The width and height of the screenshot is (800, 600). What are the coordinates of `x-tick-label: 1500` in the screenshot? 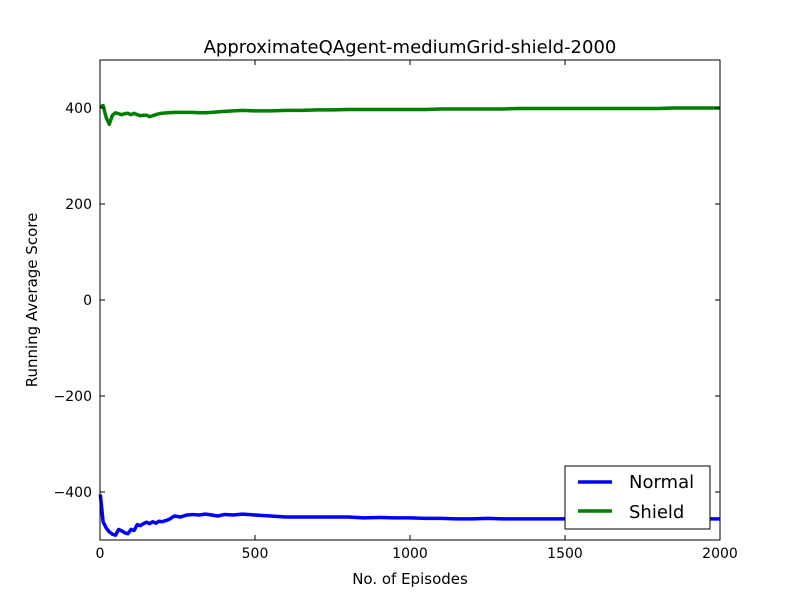 It's located at (565, 554).